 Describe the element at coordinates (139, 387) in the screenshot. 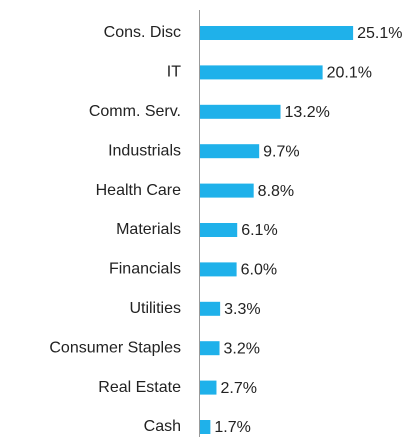

I see `category-label: Real Estate` at that location.